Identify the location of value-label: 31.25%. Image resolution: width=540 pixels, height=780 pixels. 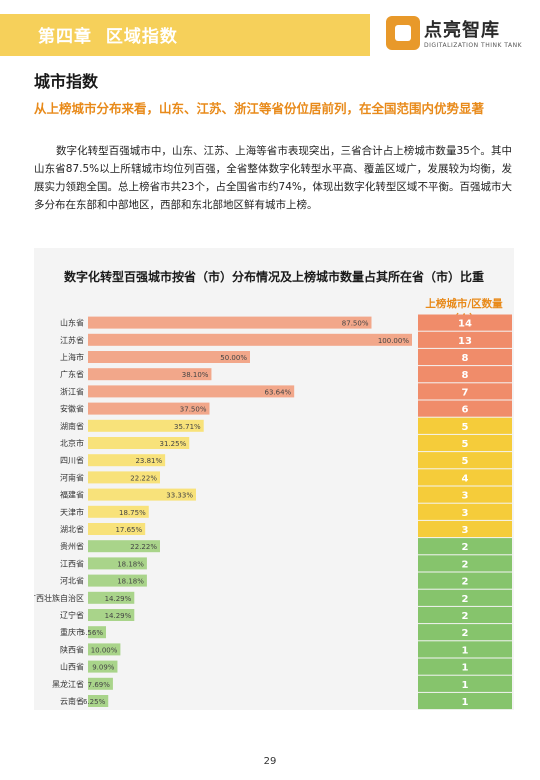
(173, 444).